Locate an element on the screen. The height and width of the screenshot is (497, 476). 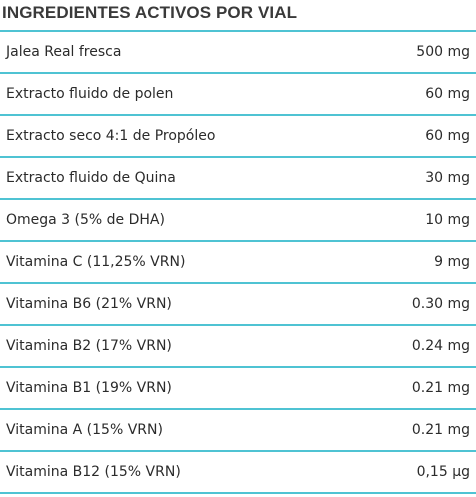
ingredient-name: Extracto fluido de Quina is located at coordinates (91, 178).